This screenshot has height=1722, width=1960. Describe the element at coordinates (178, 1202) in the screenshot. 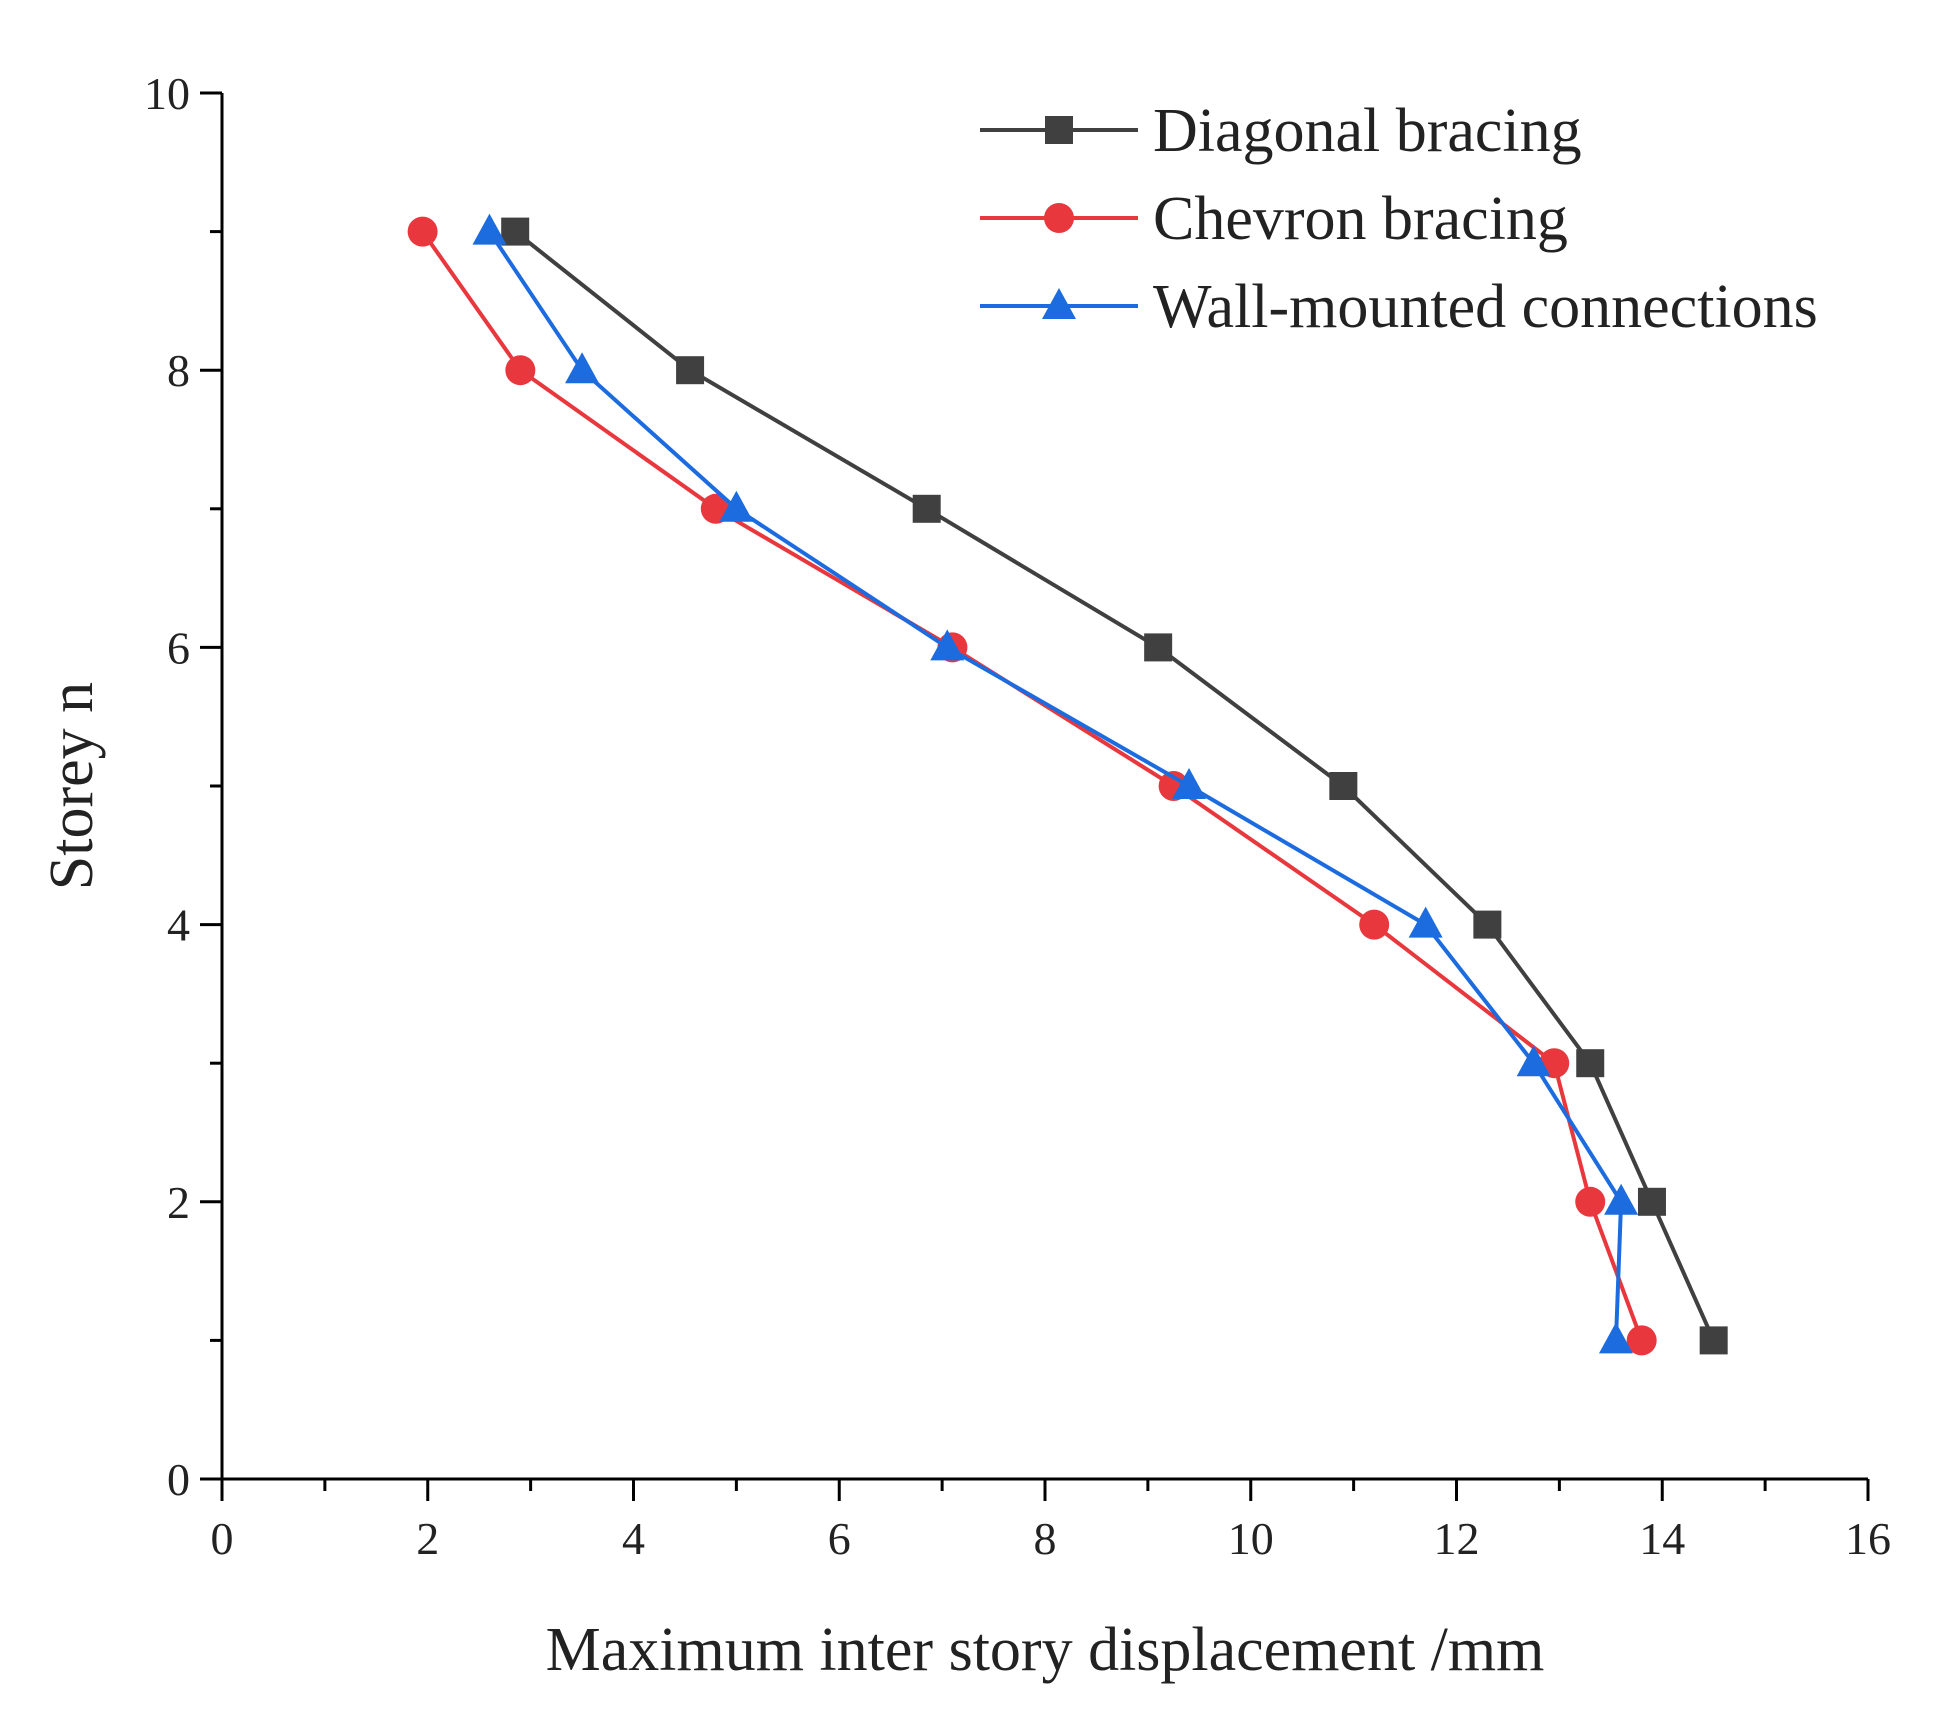

I see `y-tick-label: 2` at that location.